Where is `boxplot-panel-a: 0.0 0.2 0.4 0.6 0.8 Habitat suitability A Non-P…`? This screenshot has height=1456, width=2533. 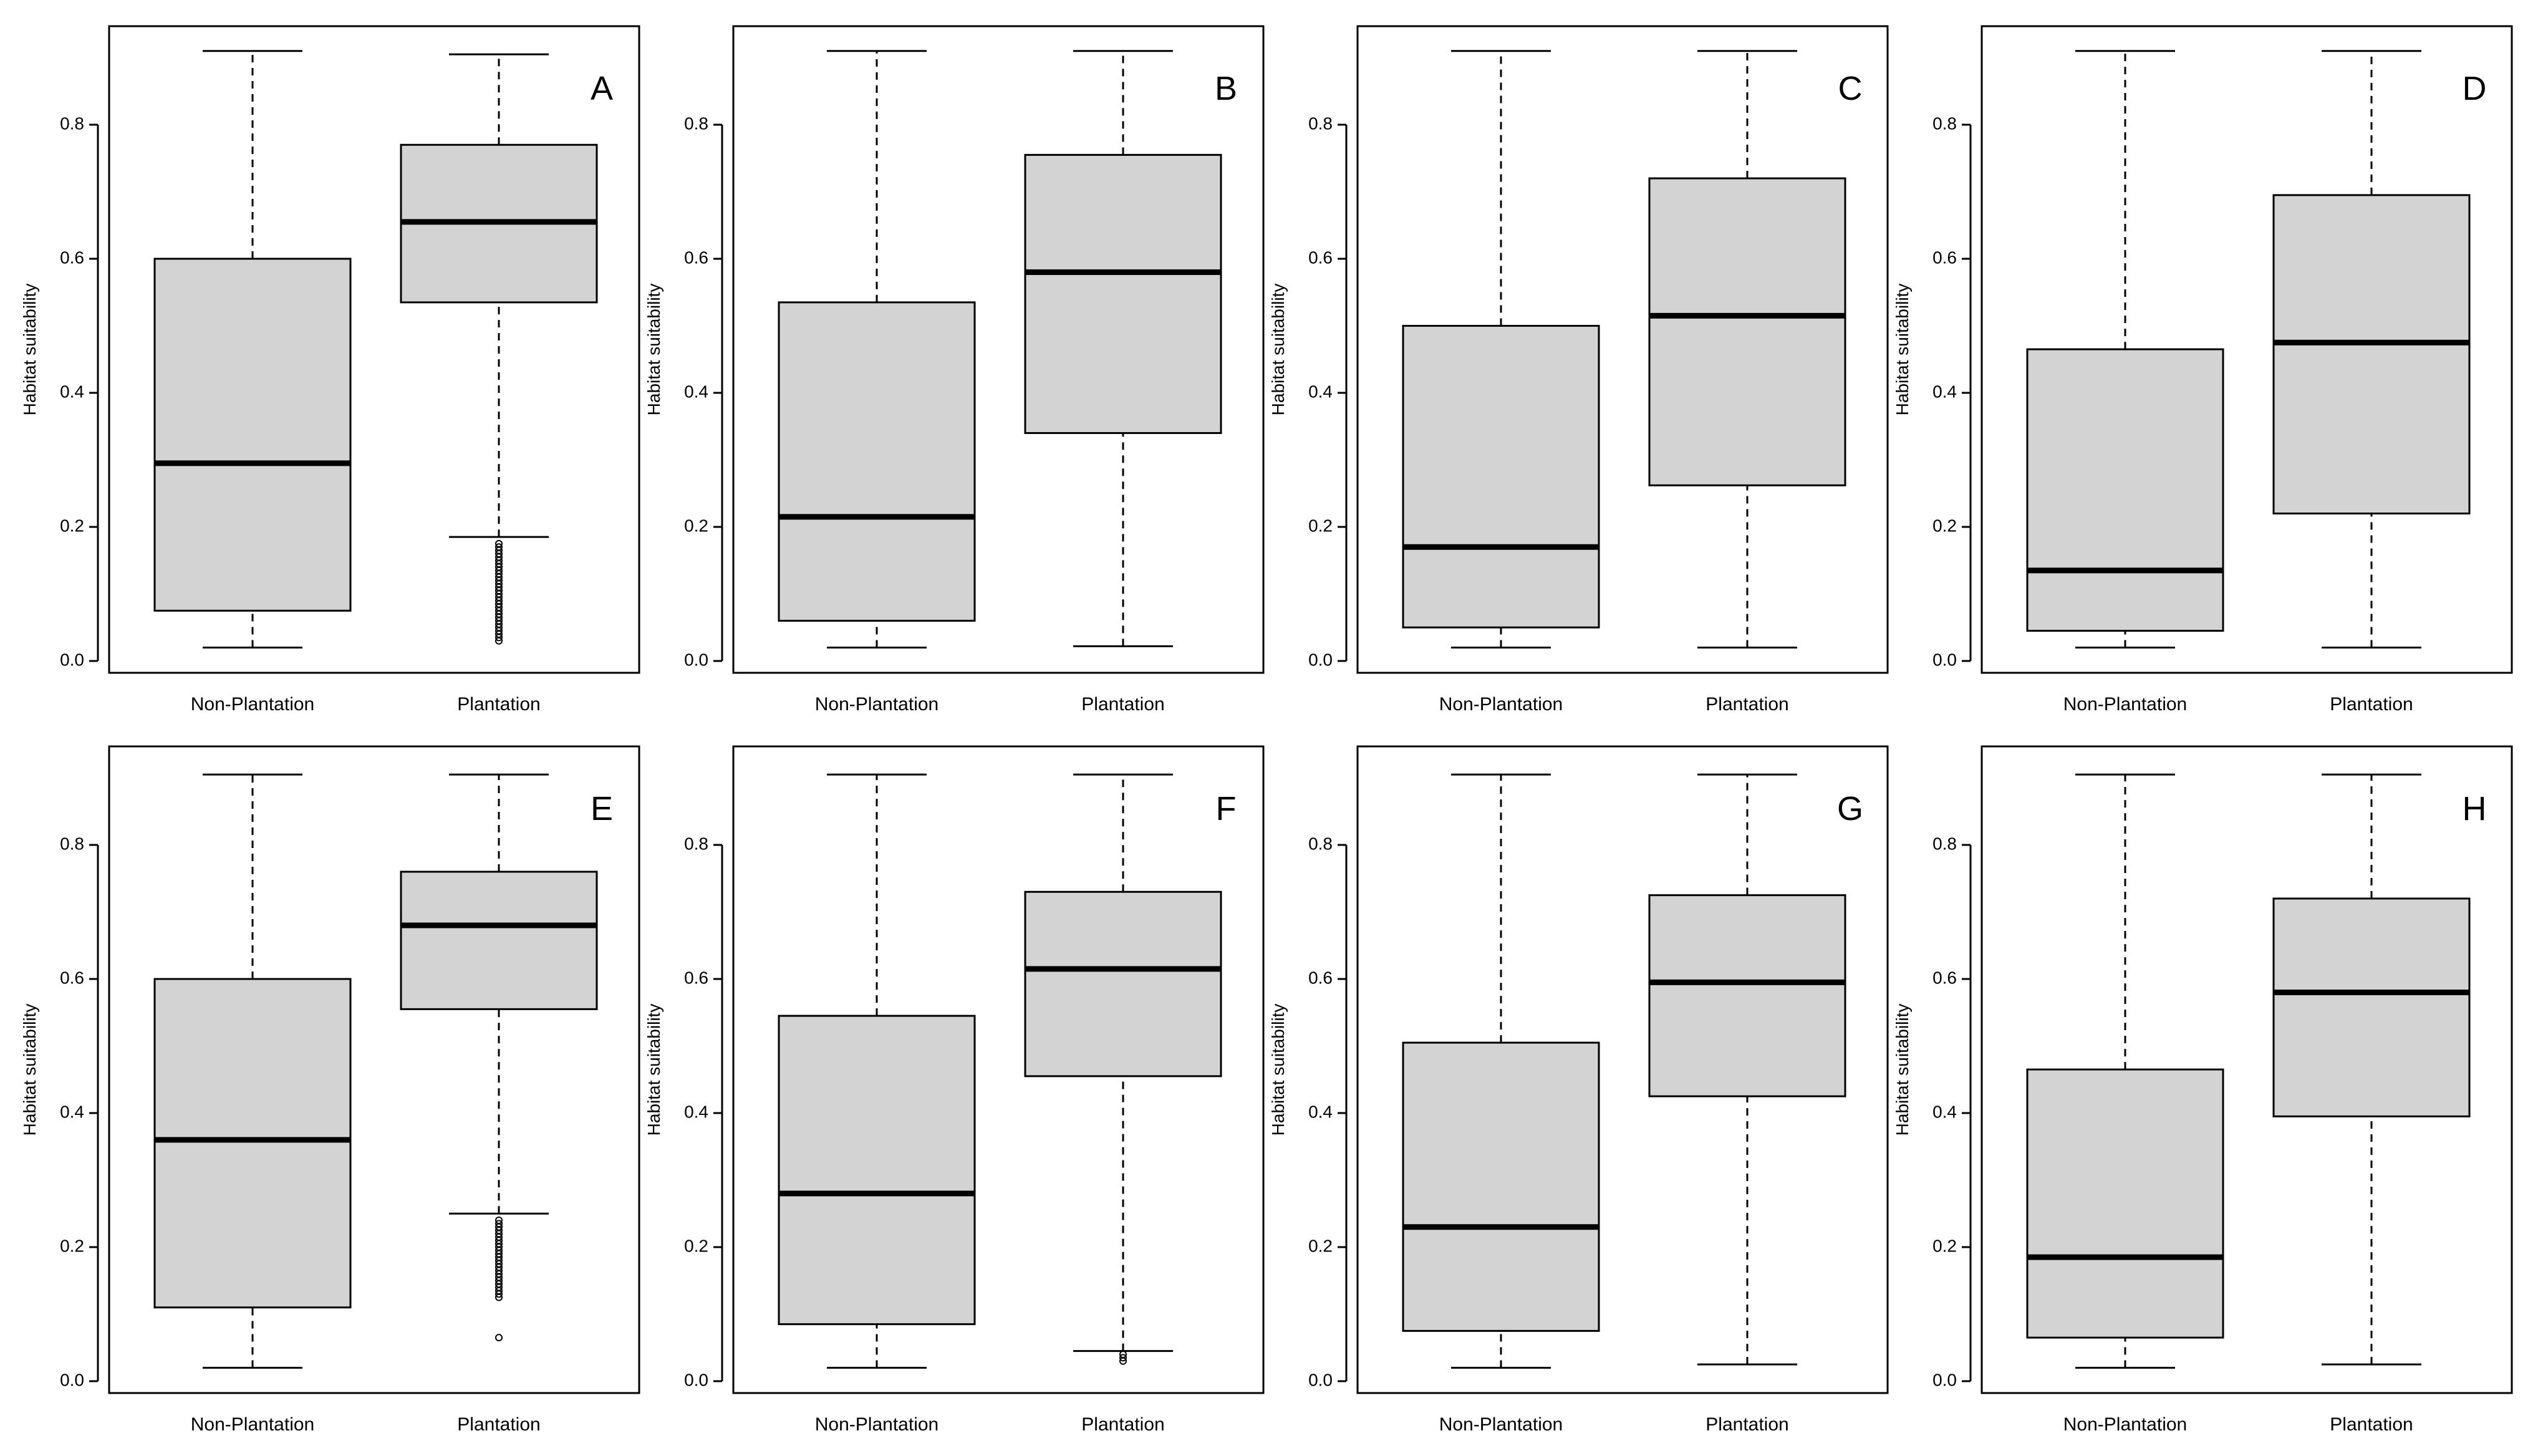 boxplot-panel-a: 0.0 0.2 0.4 0.6 0.8 Habitat suitability A Non-P… is located at coordinates (330, 370).